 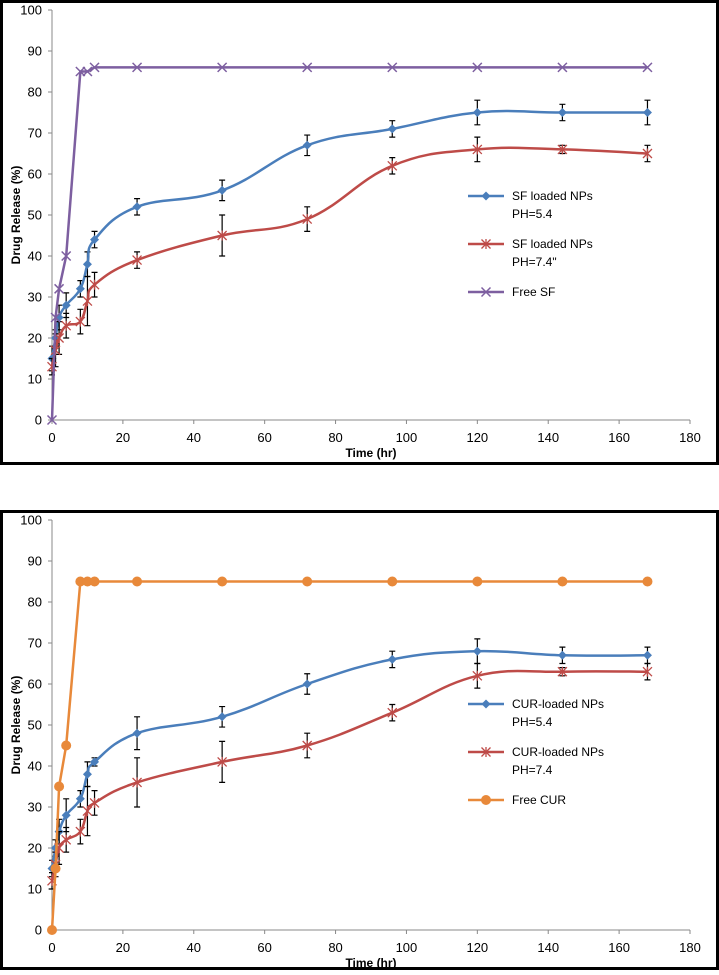 I want to click on legend-label: PH=7.4", so click(x=534, y=262).